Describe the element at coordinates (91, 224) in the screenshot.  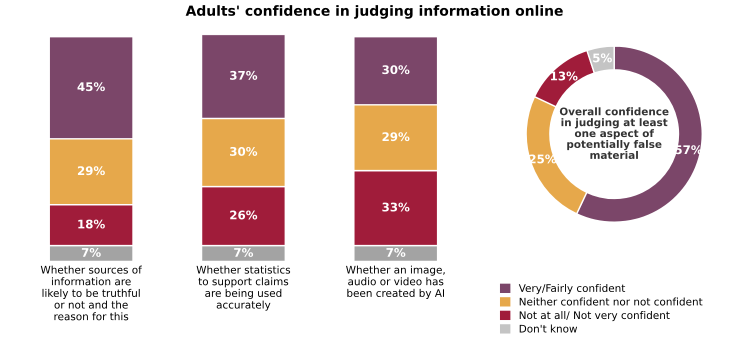
I see `data-label: 18%` at that location.